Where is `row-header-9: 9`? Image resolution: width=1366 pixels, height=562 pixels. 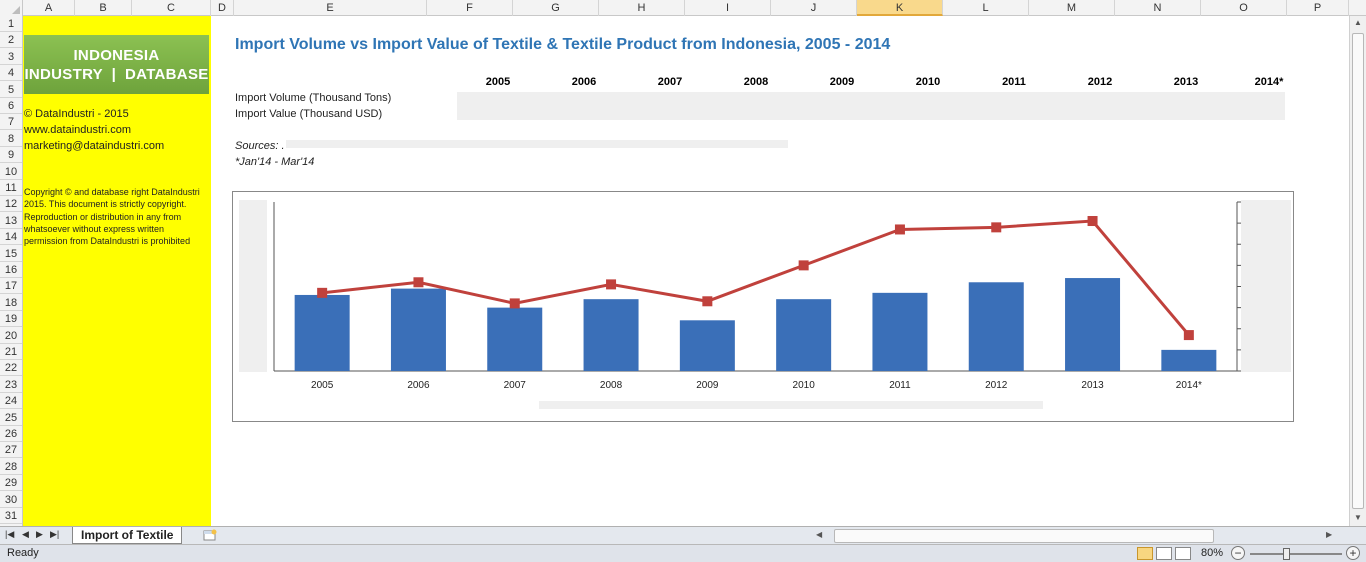
row-header-9: 9 is located at coordinates (11, 155).